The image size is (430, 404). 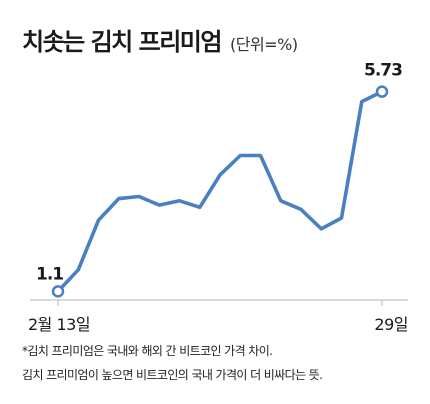 What do you see at coordinates (383, 71) in the screenshot?
I see `end-value-label: 5.73` at bounding box center [383, 71].